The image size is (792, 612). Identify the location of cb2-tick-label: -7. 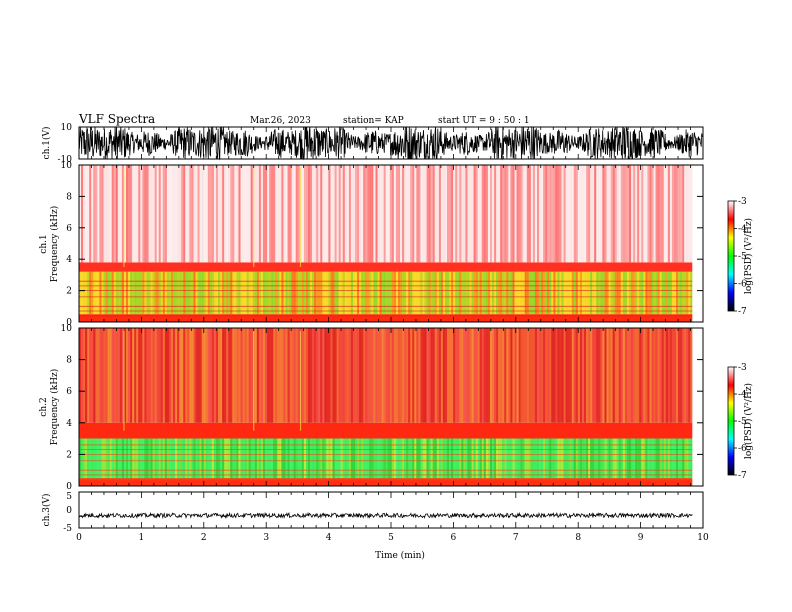
(742, 476).